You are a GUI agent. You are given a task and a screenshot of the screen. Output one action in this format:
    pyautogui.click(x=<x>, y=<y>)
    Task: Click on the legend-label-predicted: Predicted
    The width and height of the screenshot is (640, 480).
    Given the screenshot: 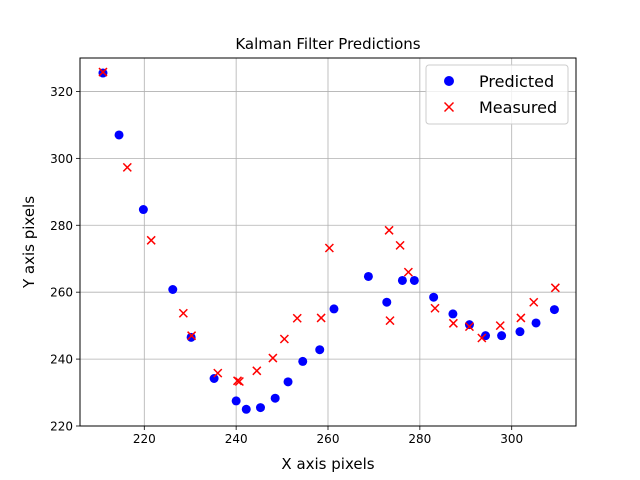 What is the action you would take?
    pyautogui.click(x=516, y=81)
    